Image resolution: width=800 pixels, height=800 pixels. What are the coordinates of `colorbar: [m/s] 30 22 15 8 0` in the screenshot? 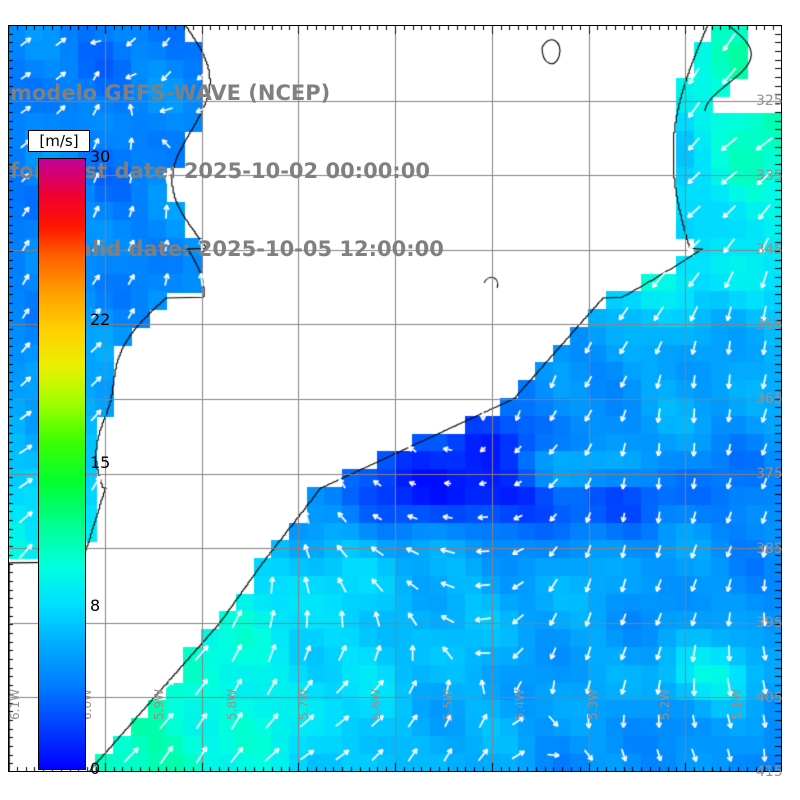 It's located at (72, 453).